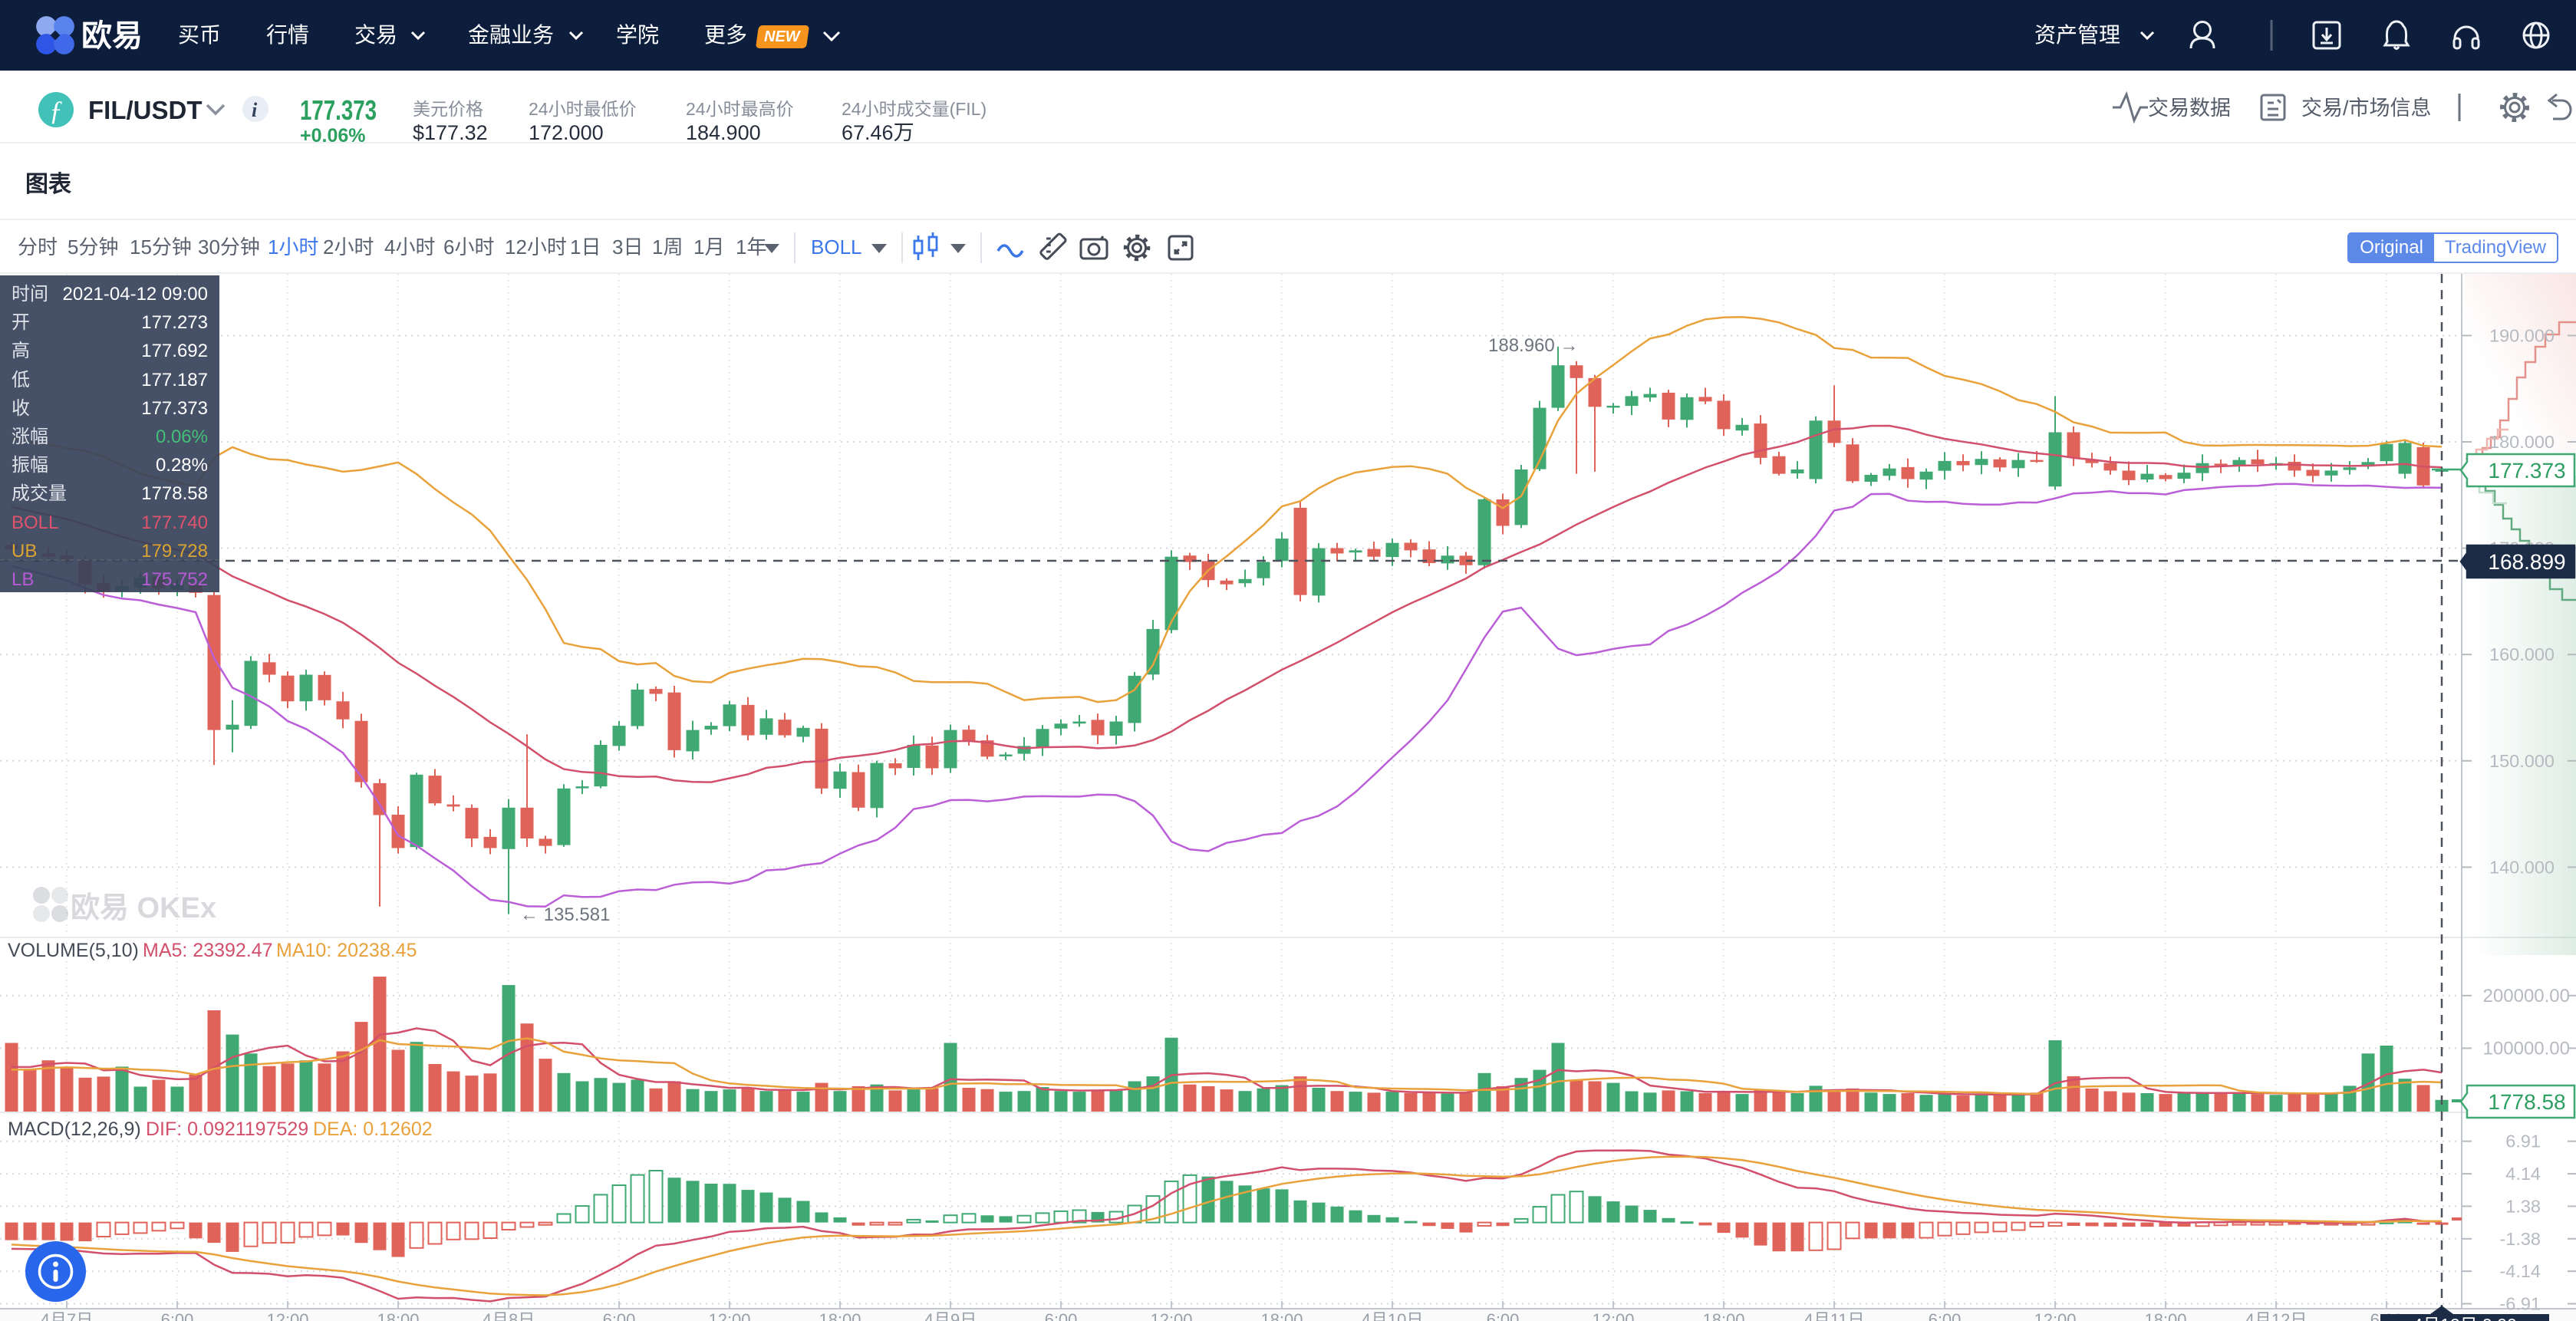  I want to click on svg-text: 4月11日, so click(1834, 1316).